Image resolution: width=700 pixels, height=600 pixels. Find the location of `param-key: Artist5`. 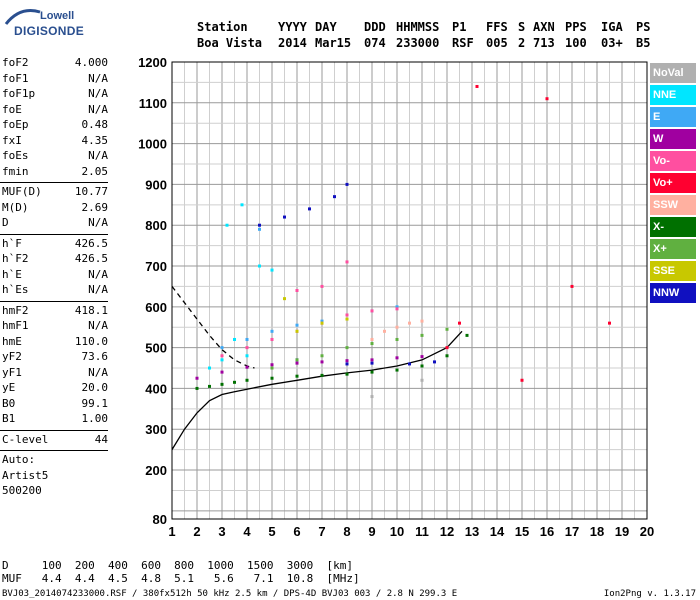

param-key: Artist5 is located at coordinates (25, 475).